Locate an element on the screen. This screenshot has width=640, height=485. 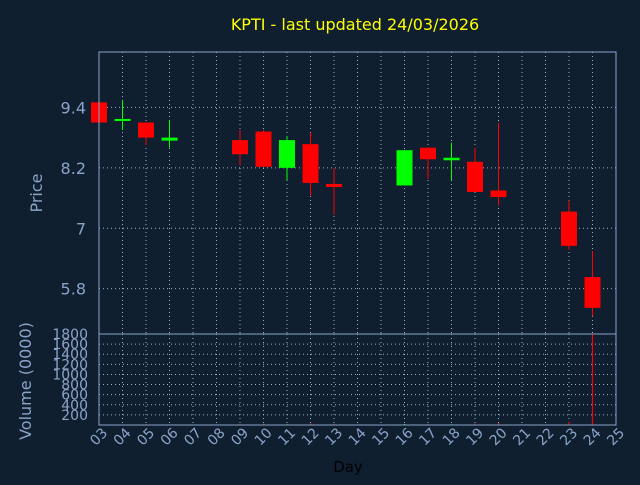
price-y-tick-labels: 5.8 7 8.2 9.4 is located at coordinates (73, 198).